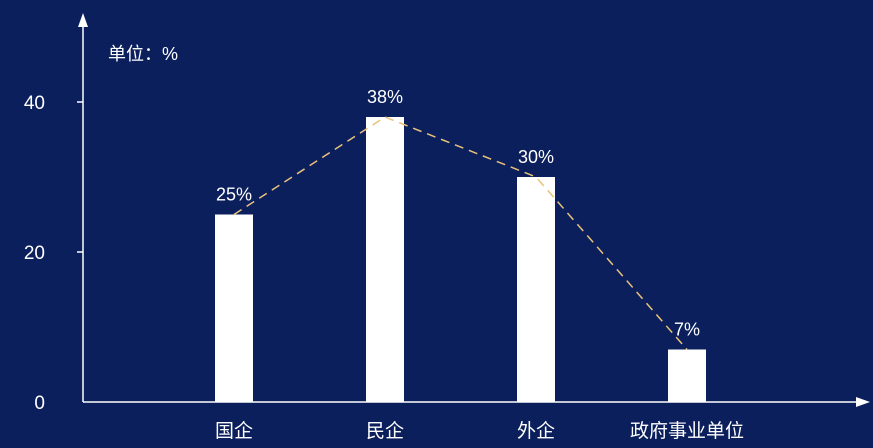 This screenshot has height=448, width=873. I want to click on bar-data-label: 38%, so click(385, 97).